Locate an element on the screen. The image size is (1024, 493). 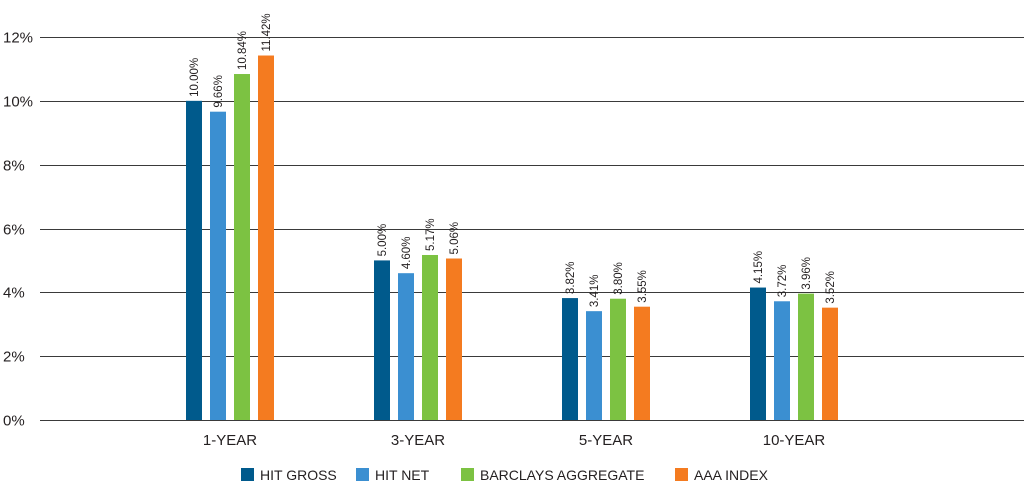
x-axis-categories: 1-YEAR 3-YEAR 5-YEAR 10-YEAR is located at coordinates (514, 440).